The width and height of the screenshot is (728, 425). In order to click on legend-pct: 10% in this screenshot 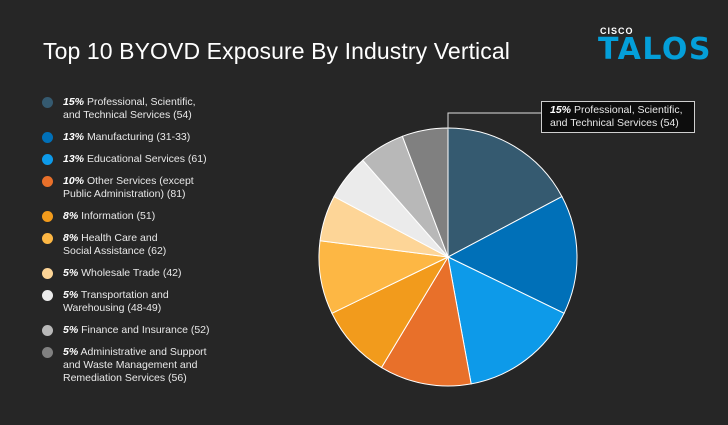, I will do `click(74, 181)`.